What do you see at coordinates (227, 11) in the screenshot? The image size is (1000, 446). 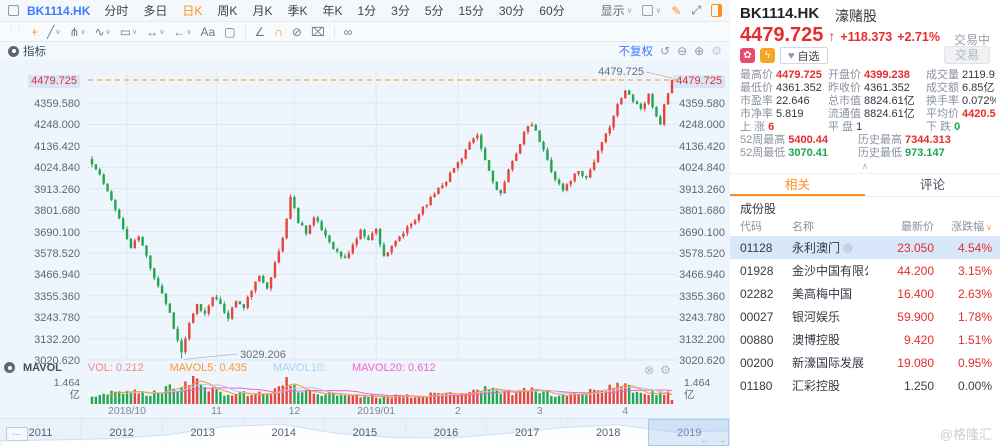 I see `period-周K: 周K` at bounding box center [227, 11].